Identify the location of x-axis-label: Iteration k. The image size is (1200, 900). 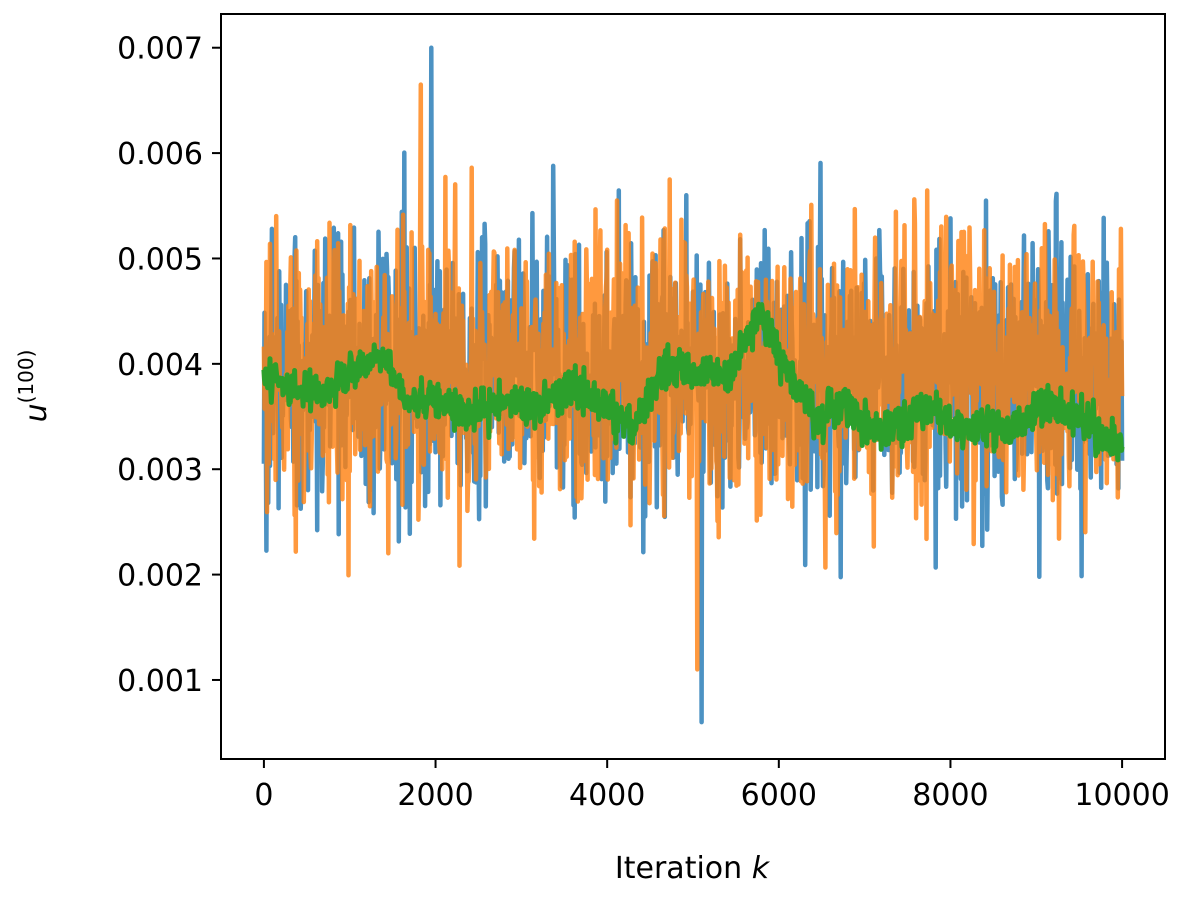
(693, 868).